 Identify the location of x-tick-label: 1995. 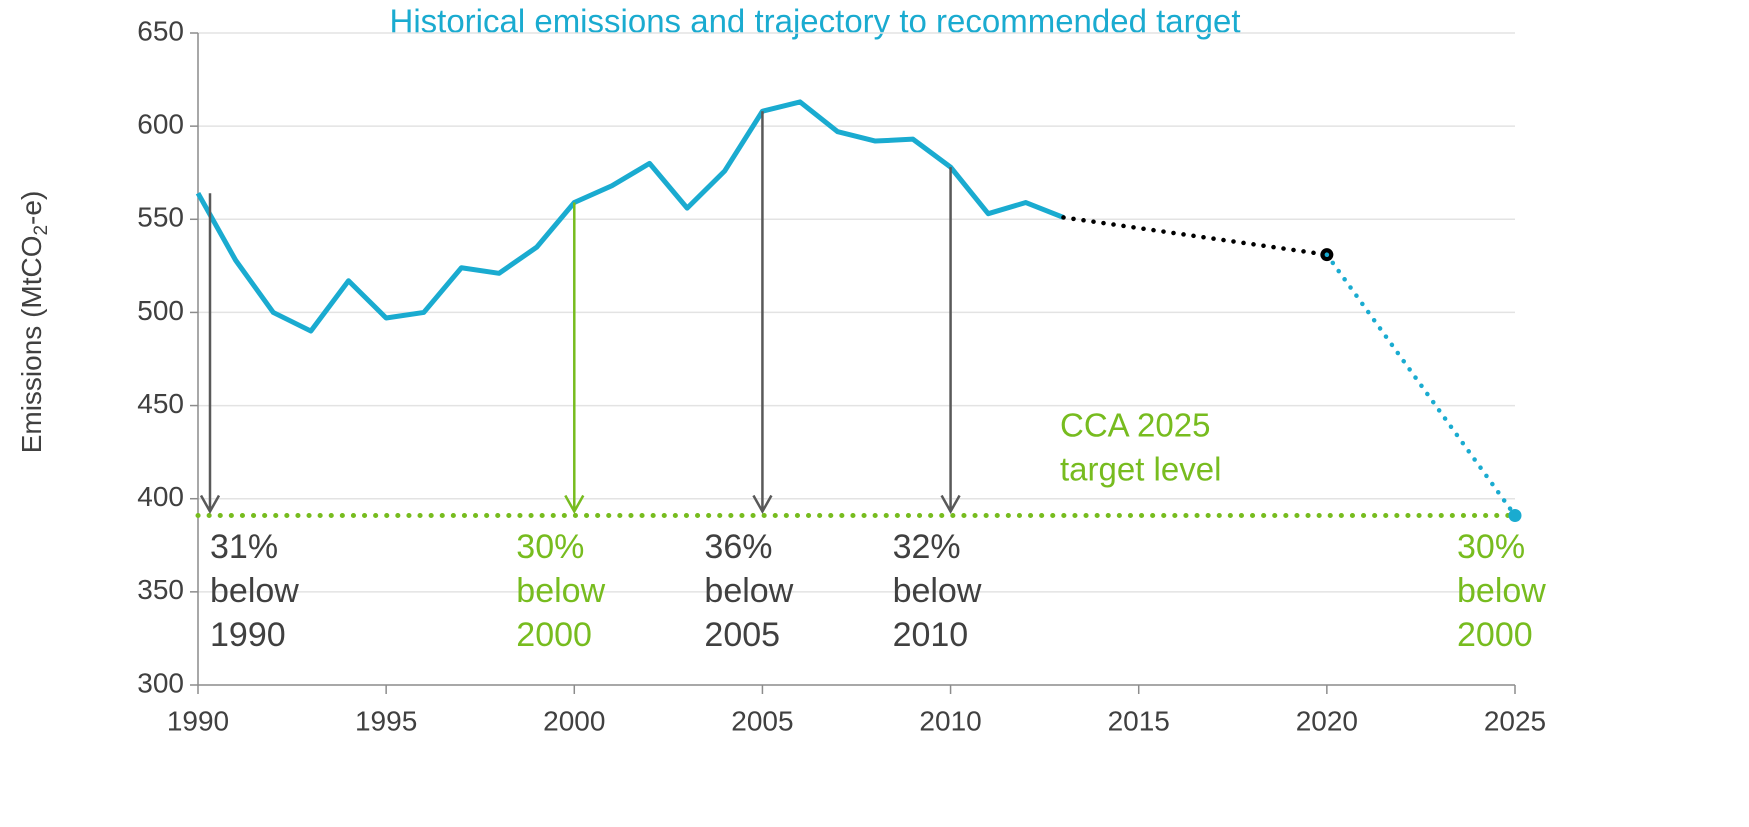
(386, 720).